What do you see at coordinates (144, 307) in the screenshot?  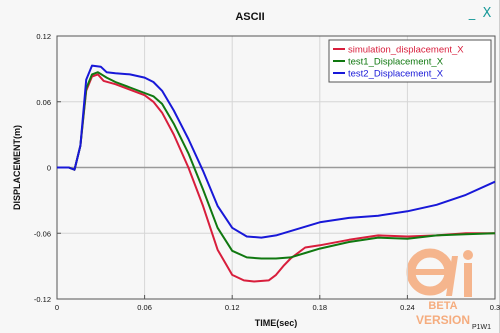 I see `x-tick-label: 0.06` at bounding box center [144, 307].